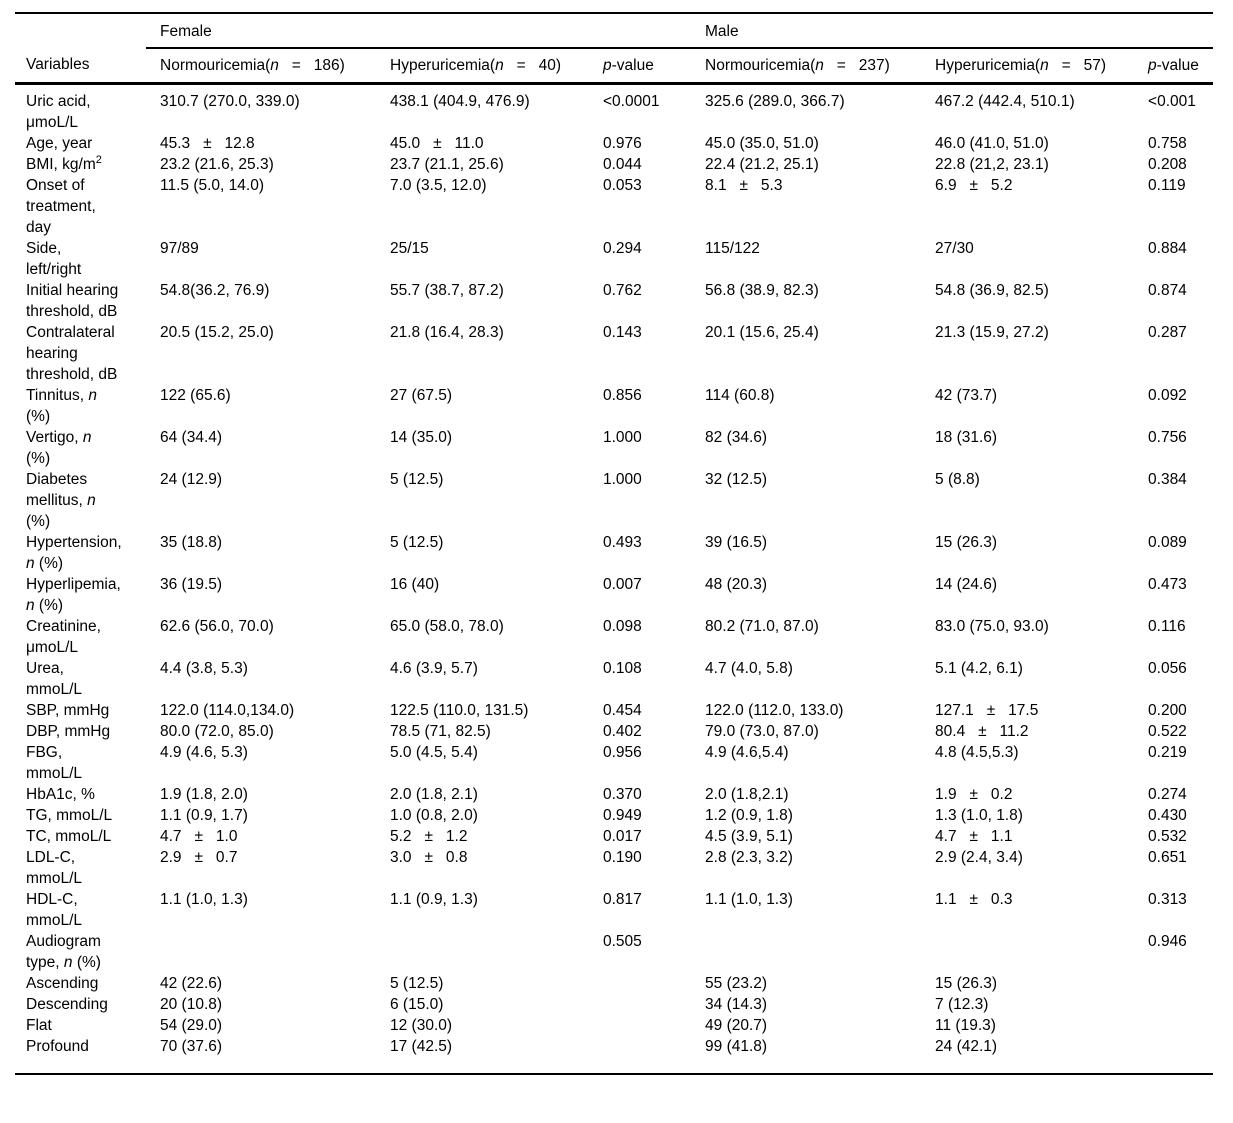 The height and width of the screenshot is (1123, 1233). What do you see at coordinates (268, 66) in the screenshot?
I see `column-header-normouricemia-female: Normouricemia(n = 186)` at bounding box center [268, 66].